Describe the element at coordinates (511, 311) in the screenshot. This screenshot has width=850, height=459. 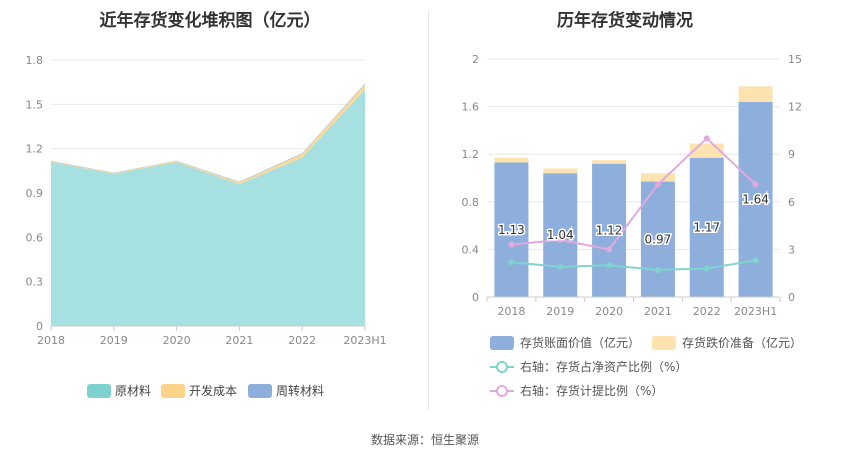
I see `right-x-tick-label: 2018` at that location.